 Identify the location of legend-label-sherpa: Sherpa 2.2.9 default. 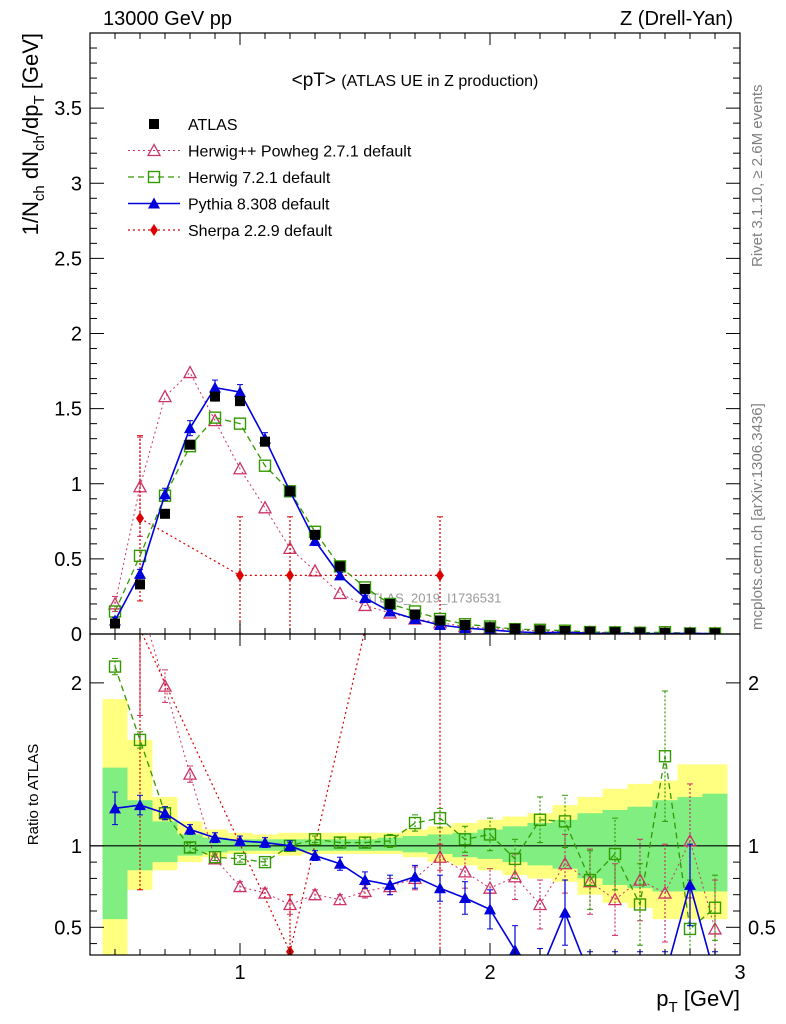
(260, 231).